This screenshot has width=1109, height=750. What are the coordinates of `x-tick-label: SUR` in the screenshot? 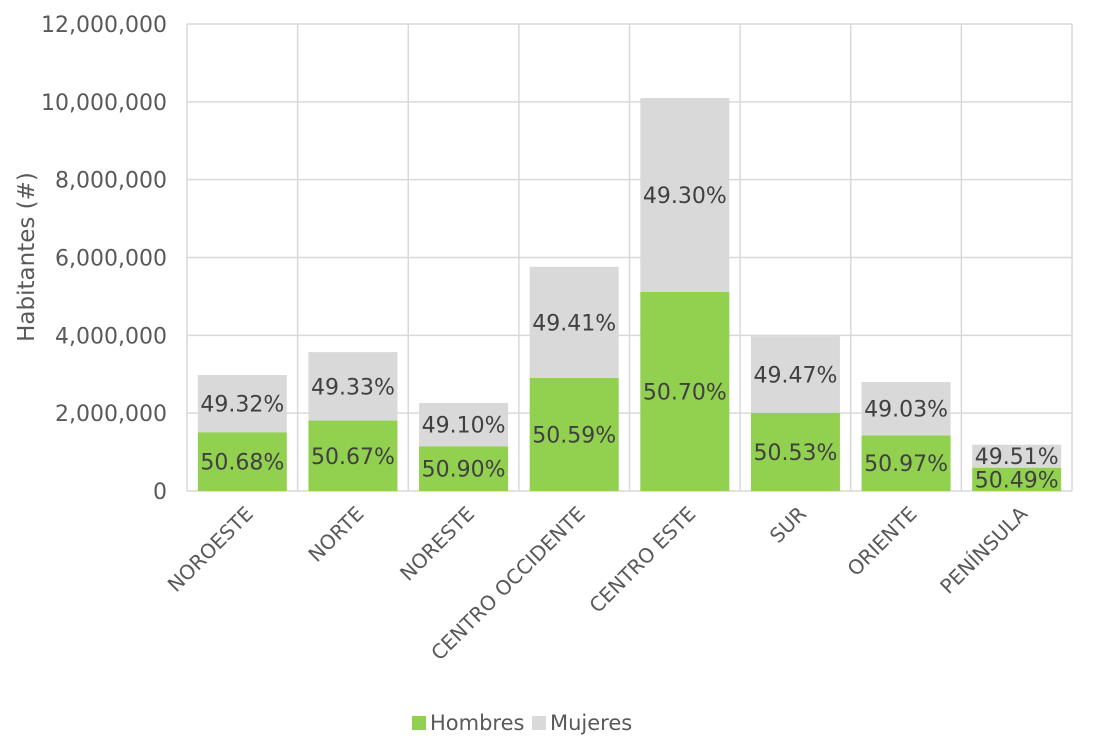 It's located at (788, 524).